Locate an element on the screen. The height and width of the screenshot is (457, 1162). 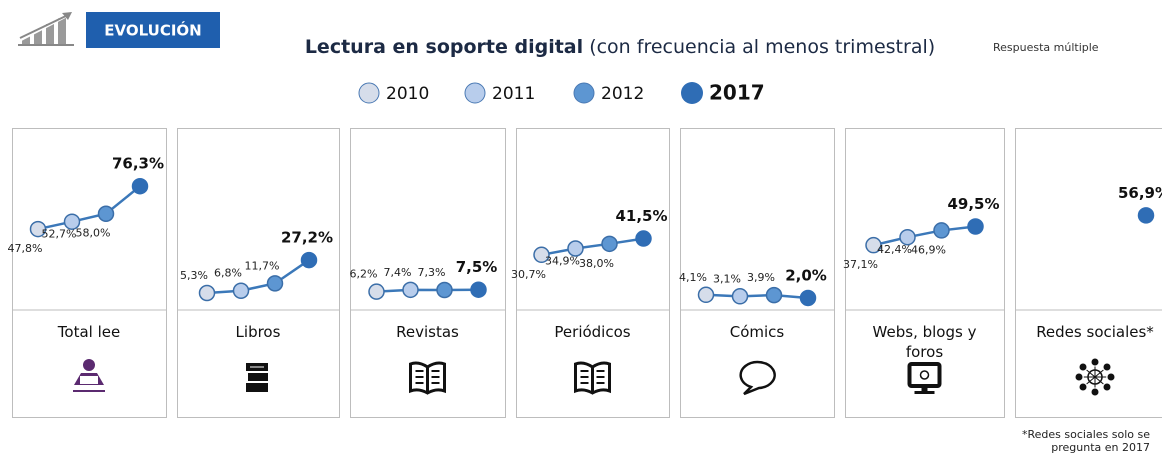
value-label: 4,1% is located at coordinates (693, 277).